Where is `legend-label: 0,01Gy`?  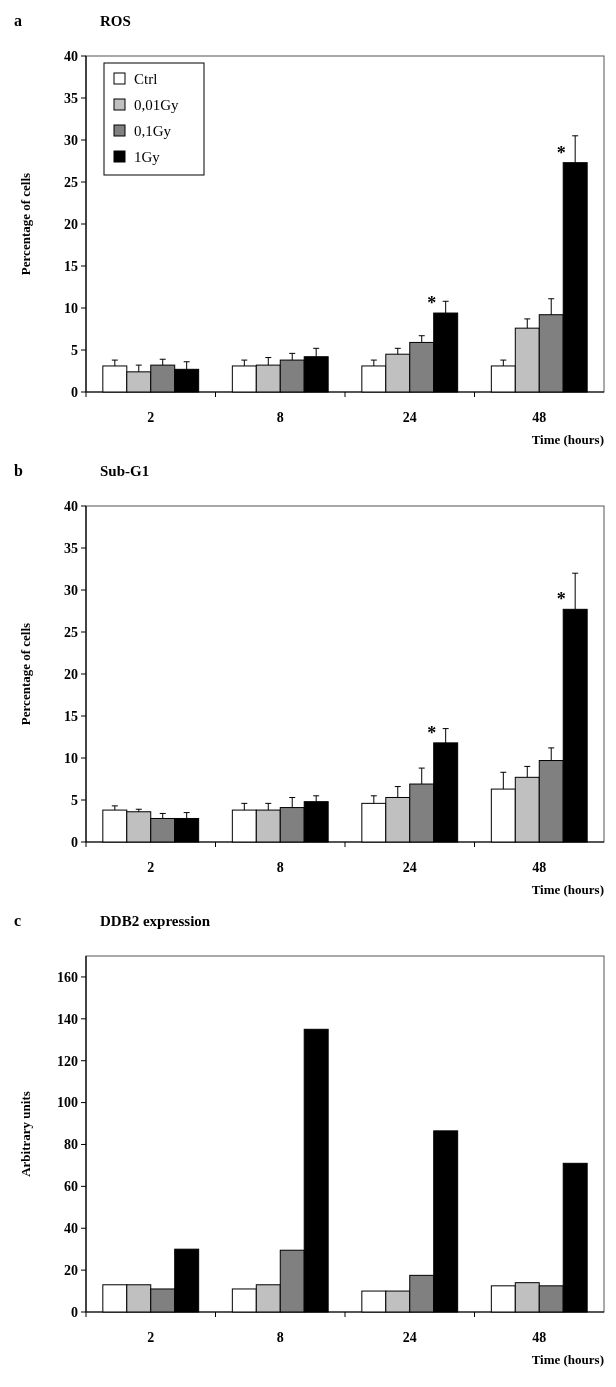
legend-label: 0,01Gy is located at coordinates (157, 105).